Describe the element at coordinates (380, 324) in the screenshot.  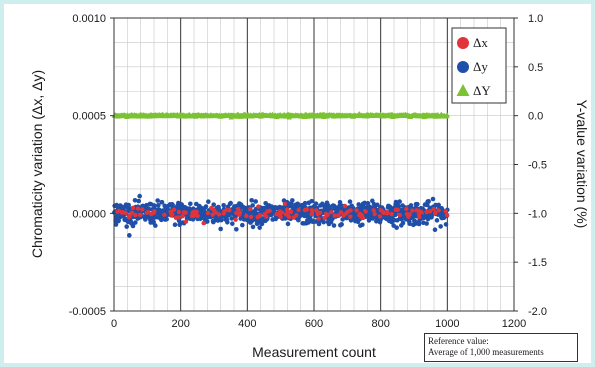
I see `x-tick-label: 800` at that location.